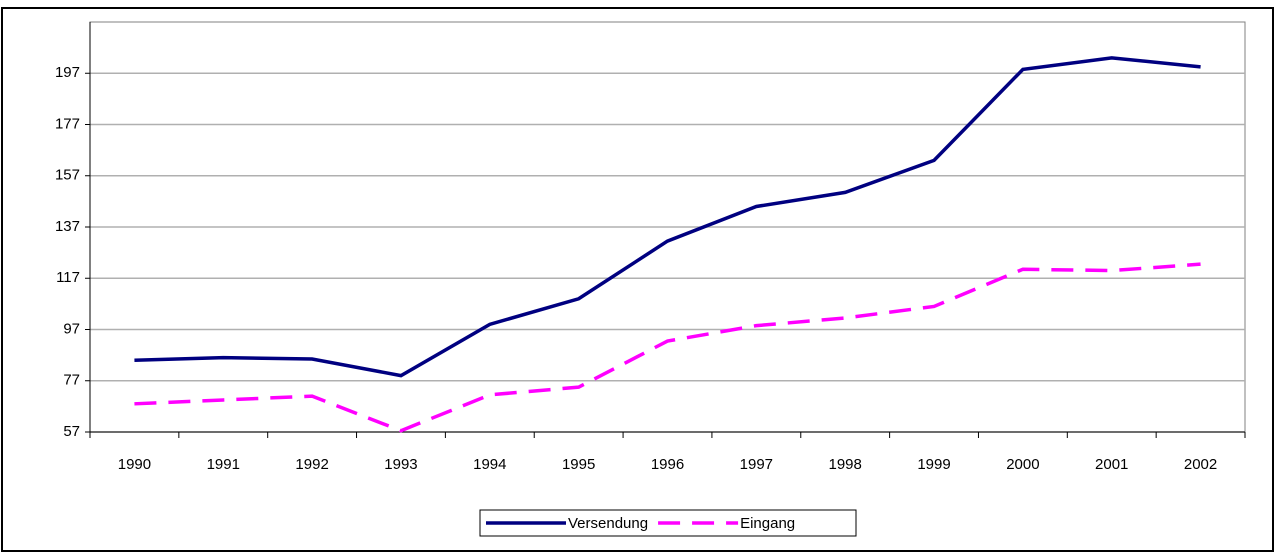 The width and height of the screenshot is (1276, 553). I want to click on y-tick-label: 177, so click(67, 123).